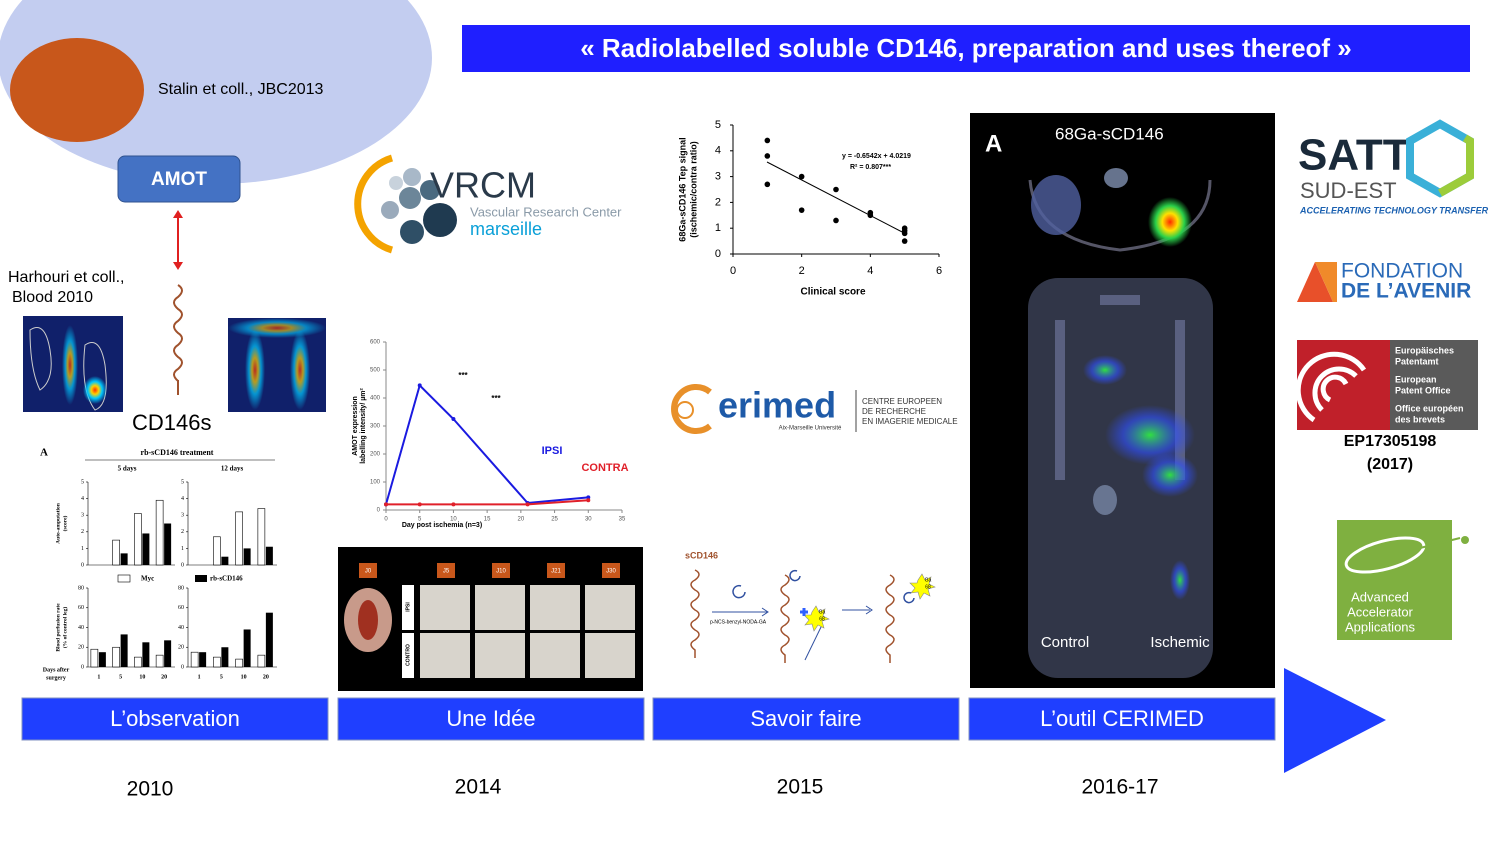 This screenshot has height=844, width=1500. What do you see at coordinates (241, 89) in the screenshot?
I see `citation: Stalin et coll., JBC2013` at bounding box center [241, 89].